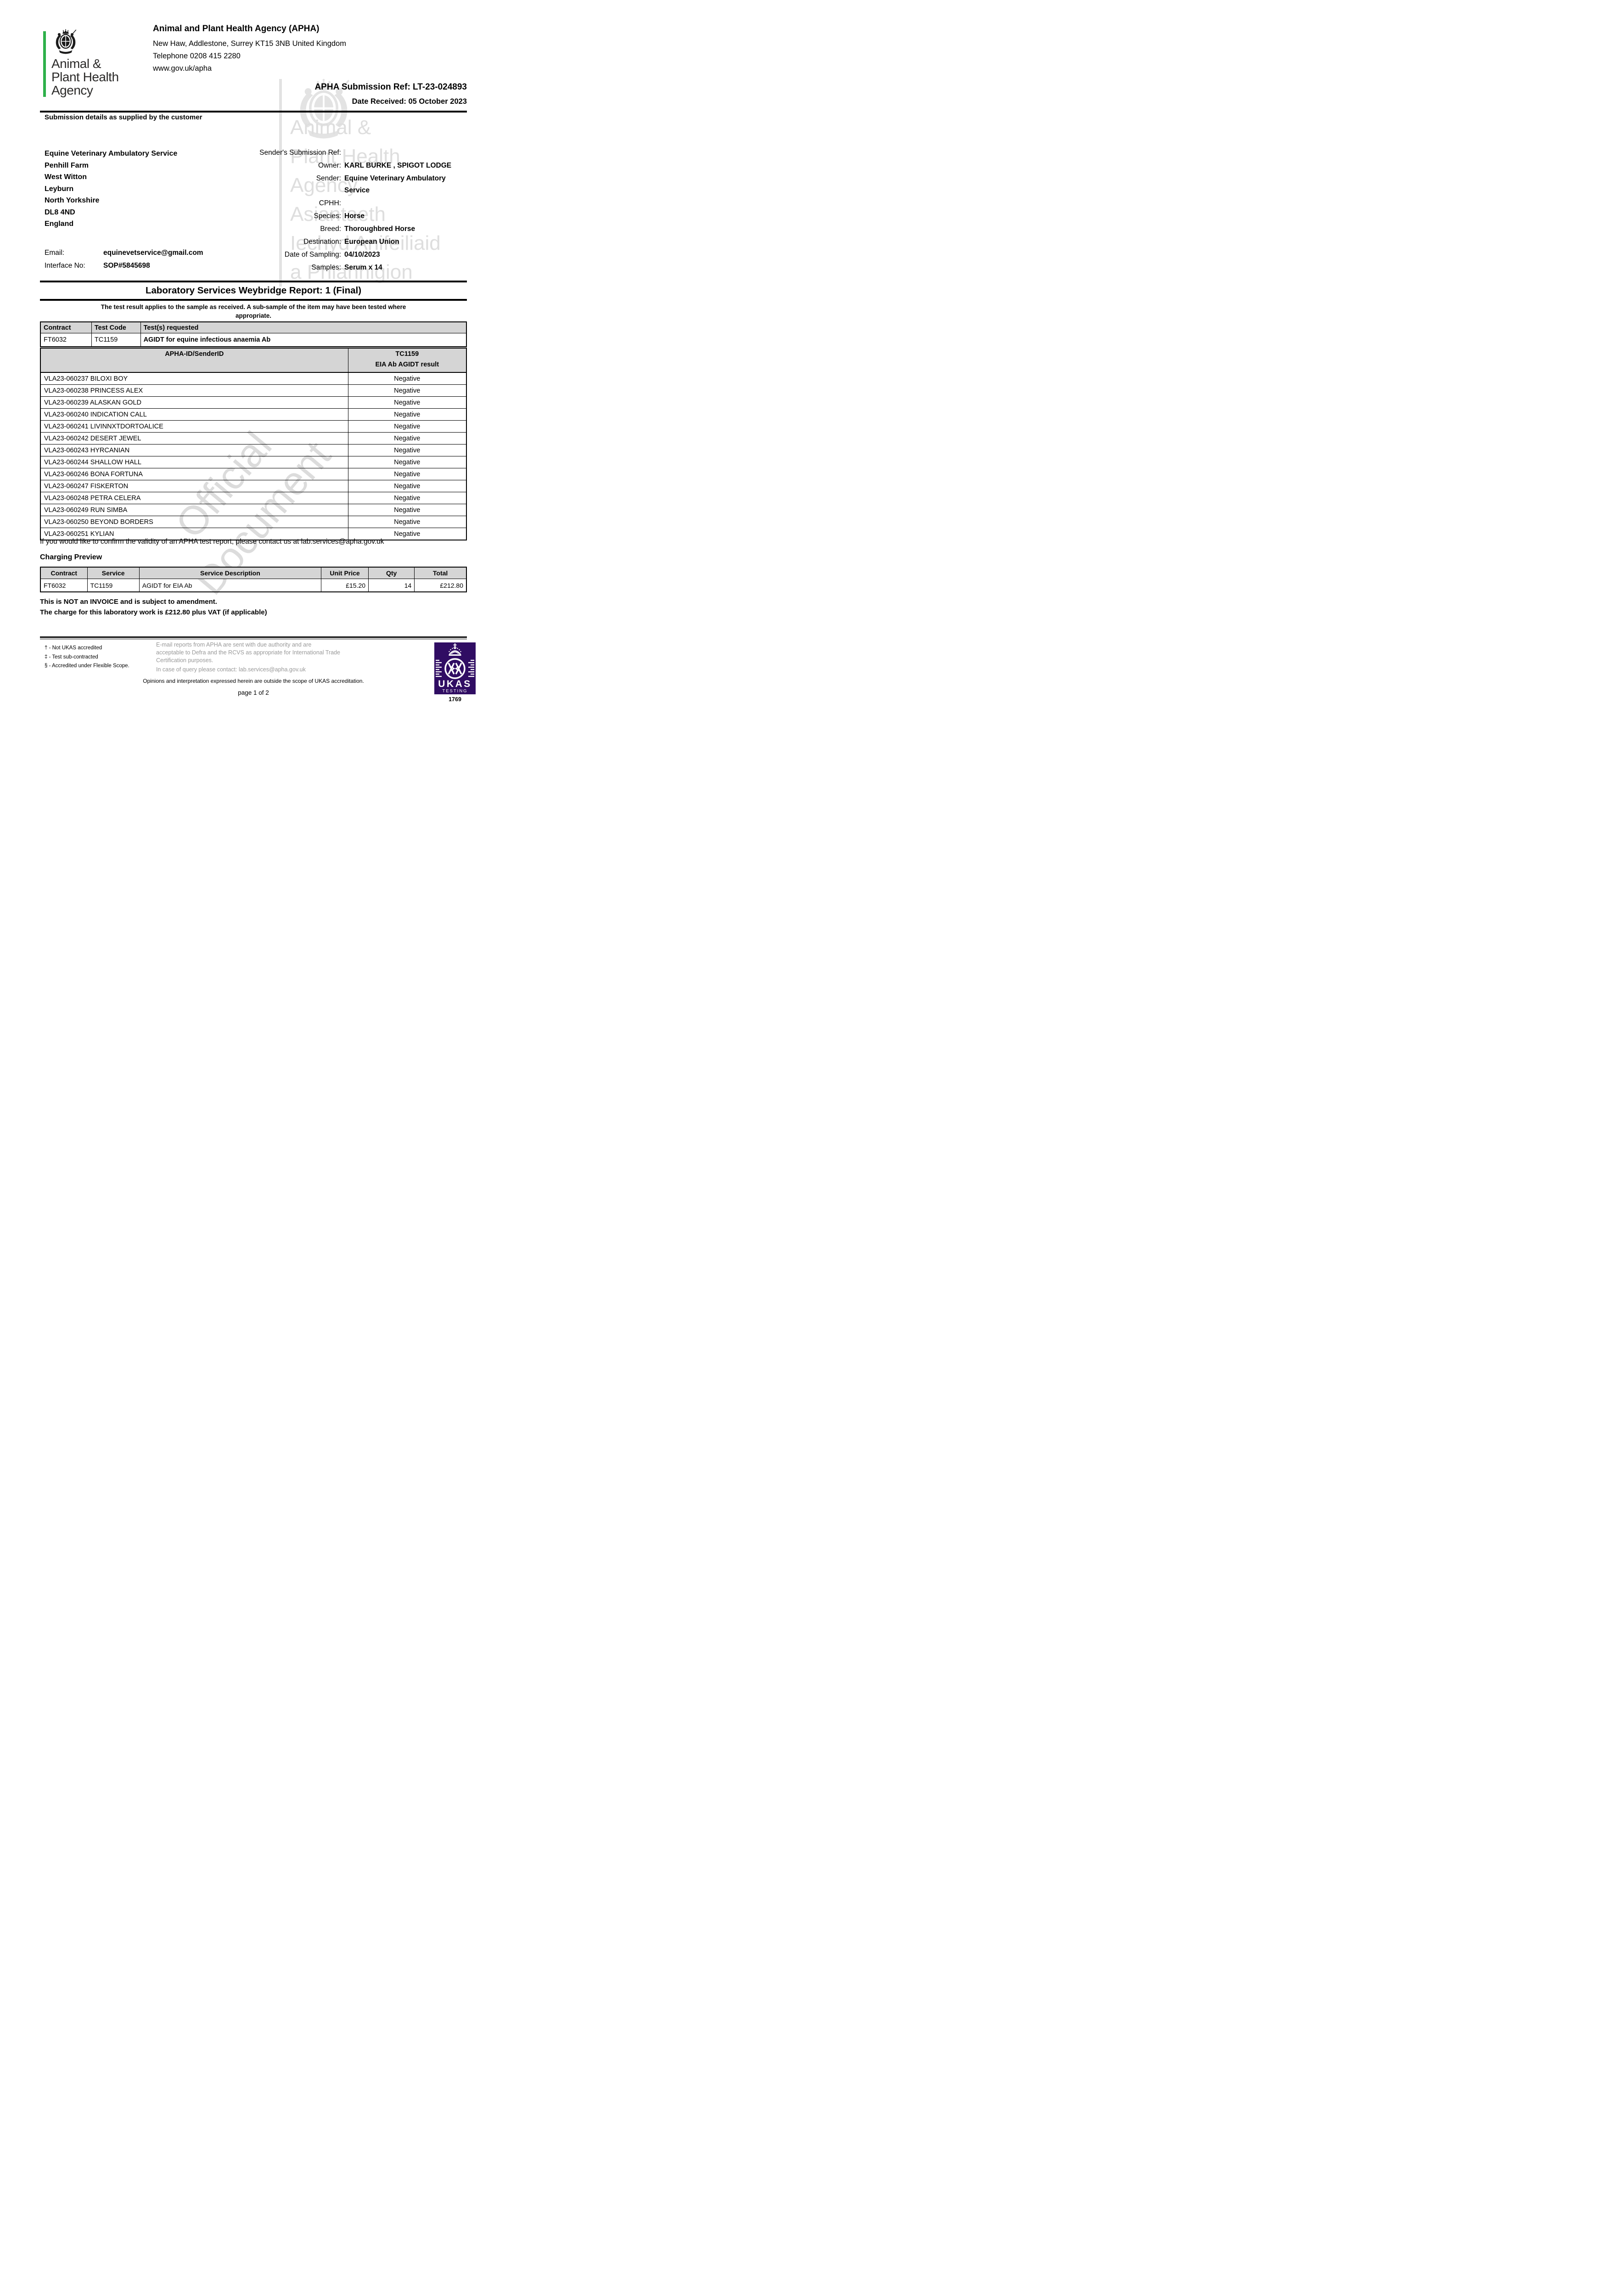 This screenshot has width=1622, height=2296. Describe the element at coordinates (231, 585) in the screenshot. I see `charging-description: AGIDT for EIA Ab` at that location.